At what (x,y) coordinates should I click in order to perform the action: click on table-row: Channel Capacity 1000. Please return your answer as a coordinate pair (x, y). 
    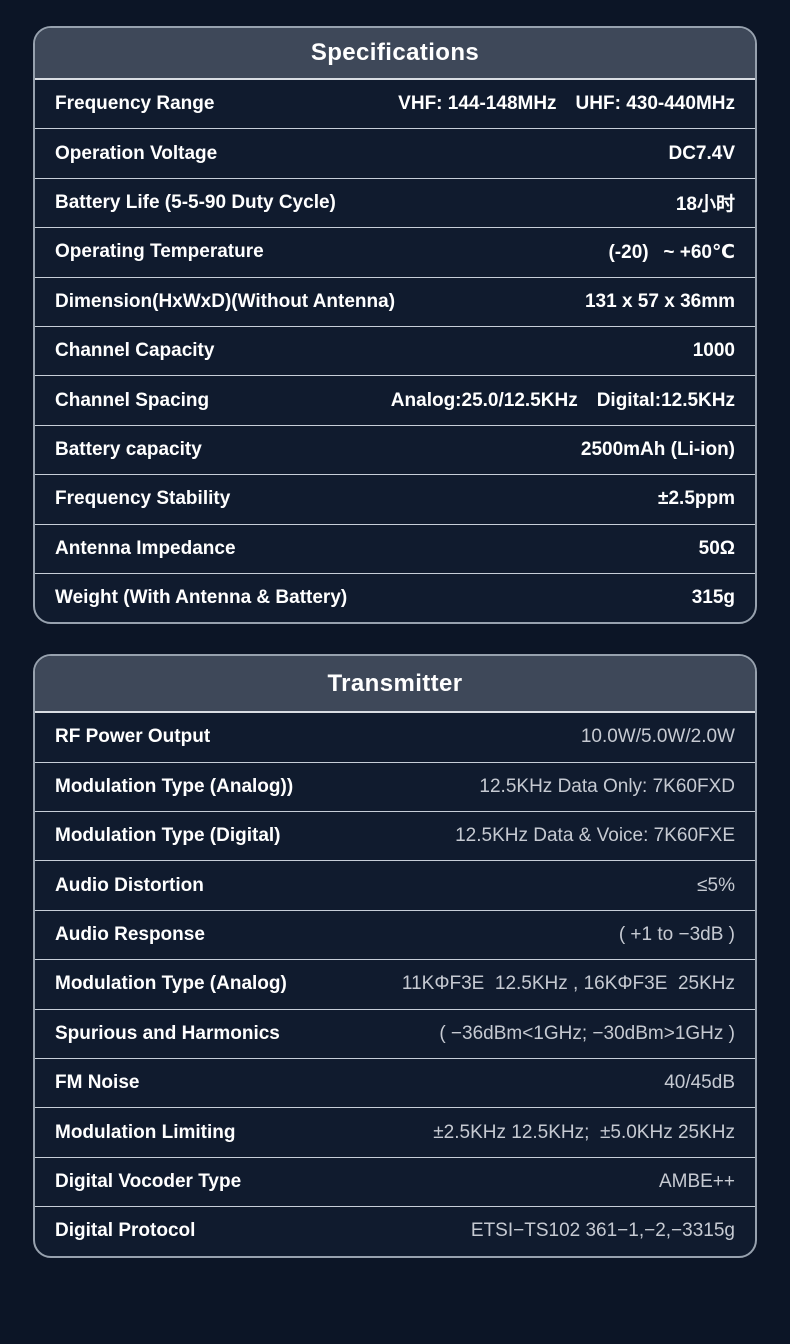
    Looking at the image, I should click on (395, 352).